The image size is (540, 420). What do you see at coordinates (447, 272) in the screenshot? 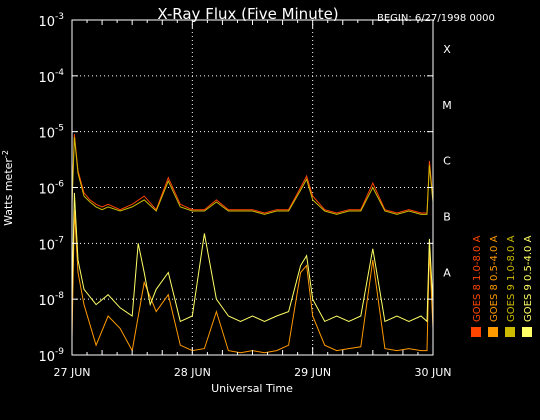
I see `flare-class-label: A` at bounding box center [447, 272].